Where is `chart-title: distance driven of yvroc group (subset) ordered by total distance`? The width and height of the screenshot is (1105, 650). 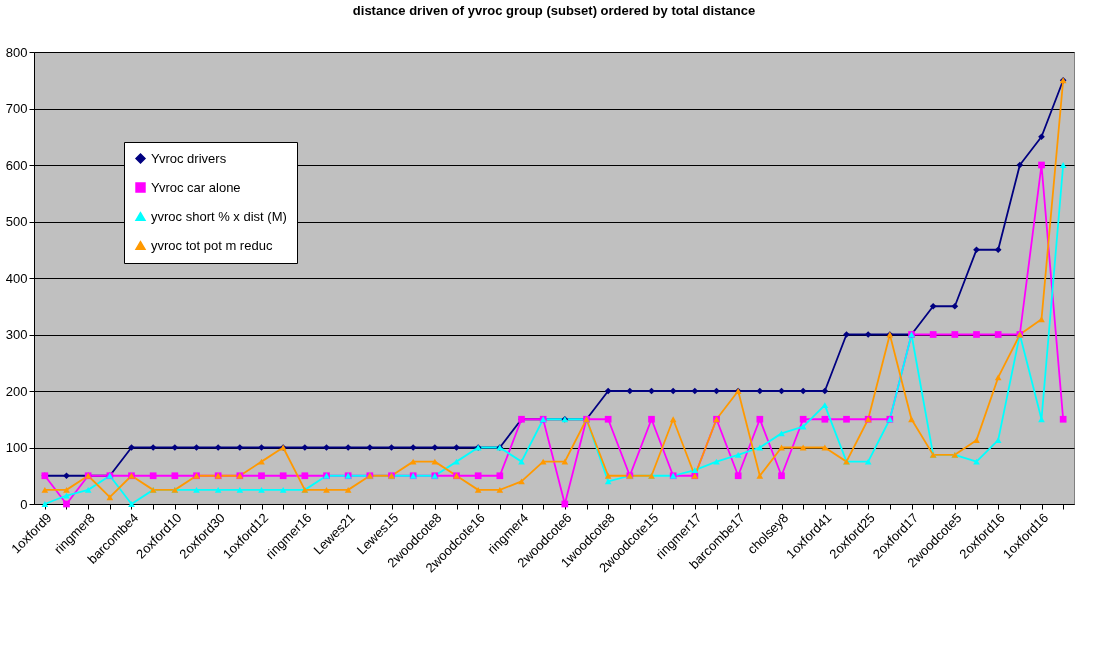 chart-title: distance driven of yvroc group (subset) ordered by total distance is located at coordinates (554, 10).